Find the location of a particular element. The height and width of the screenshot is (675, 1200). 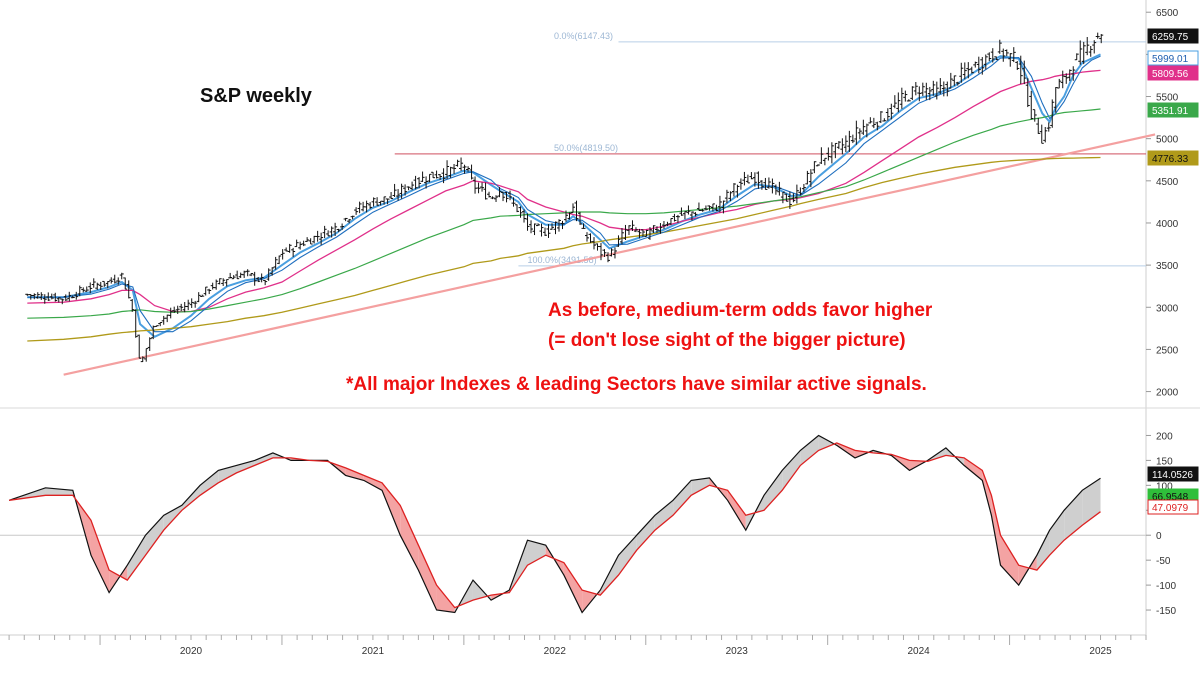

price-badge-label: 5809.56 is located at coordinates (1170, 74).